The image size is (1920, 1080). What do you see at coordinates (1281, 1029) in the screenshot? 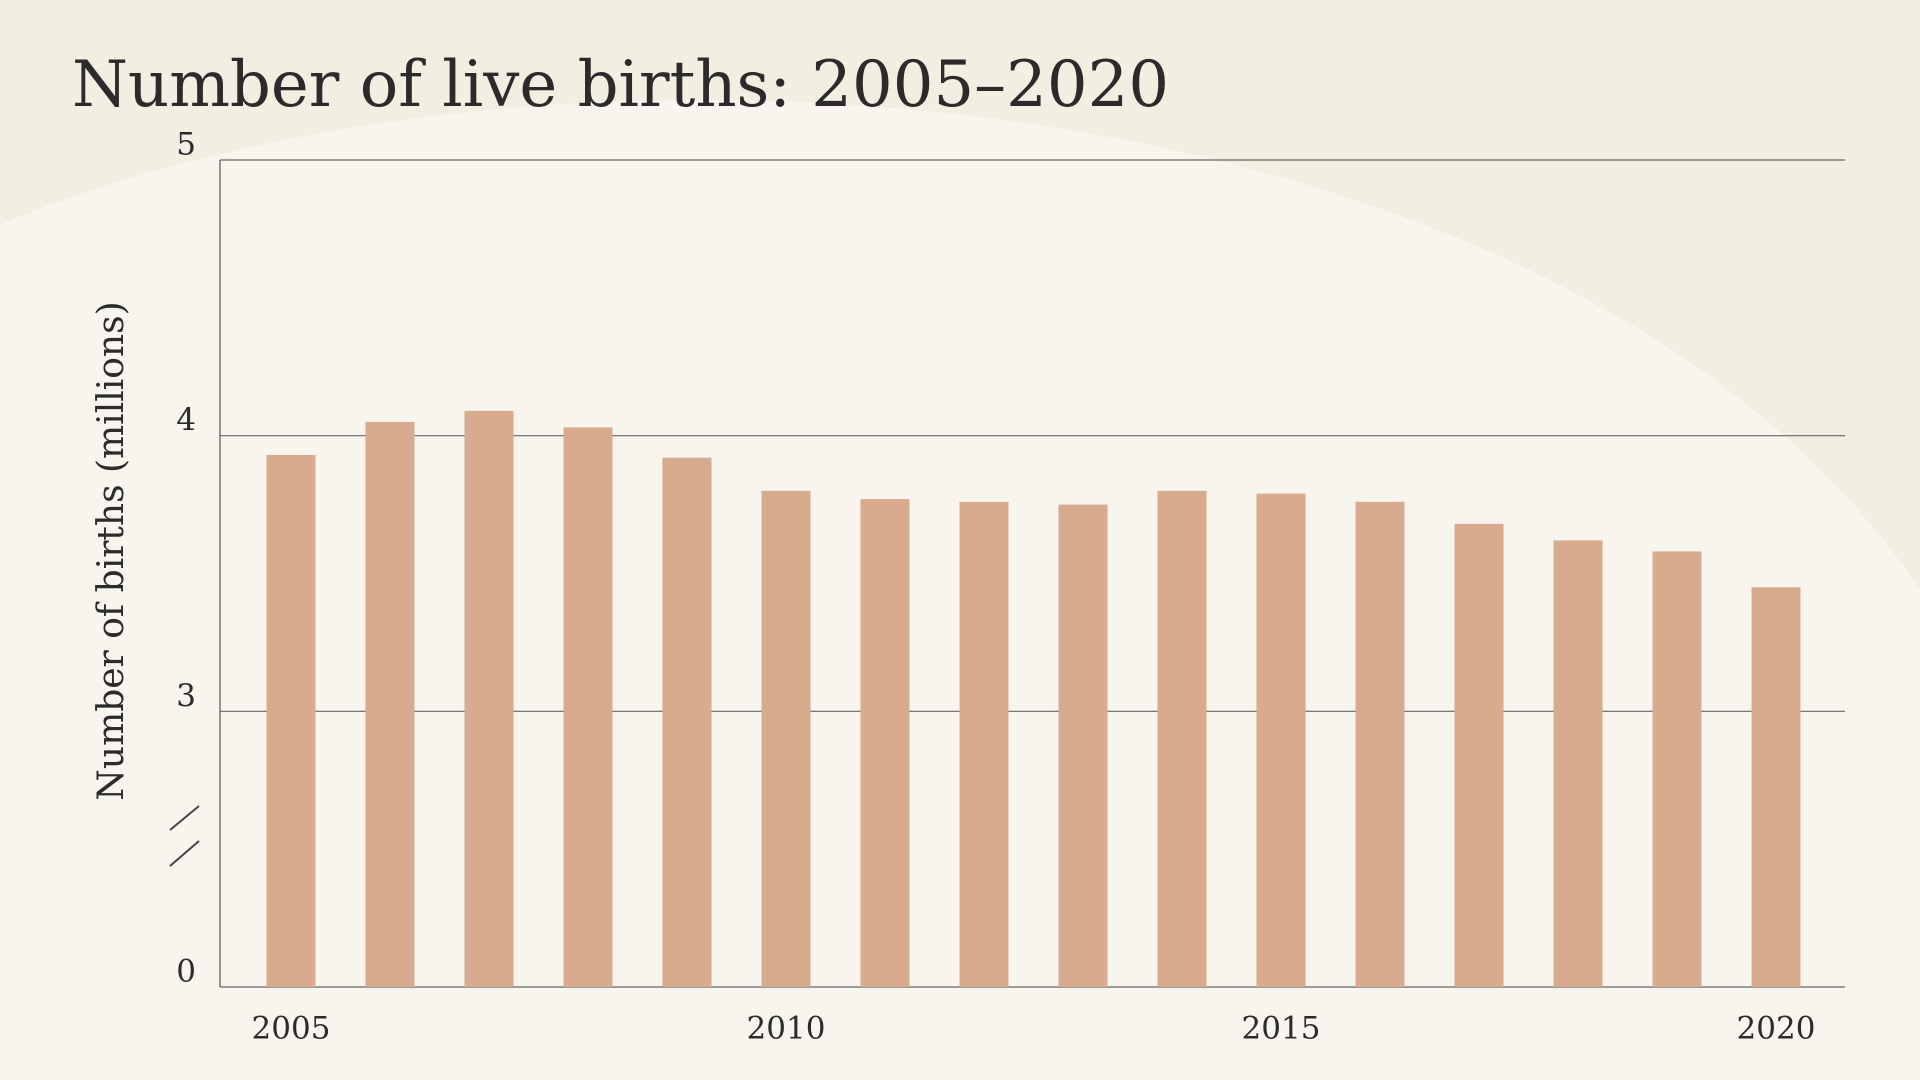
I see `x-tick-label: 2015` at bounding box center [1281, 1029].